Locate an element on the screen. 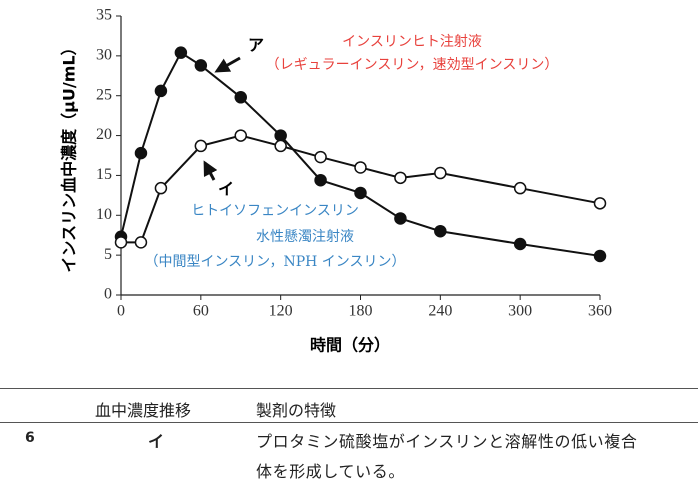 This screenshot has width=698, height=493. y-tick-label: 30 is located at coordinates (104, 55).